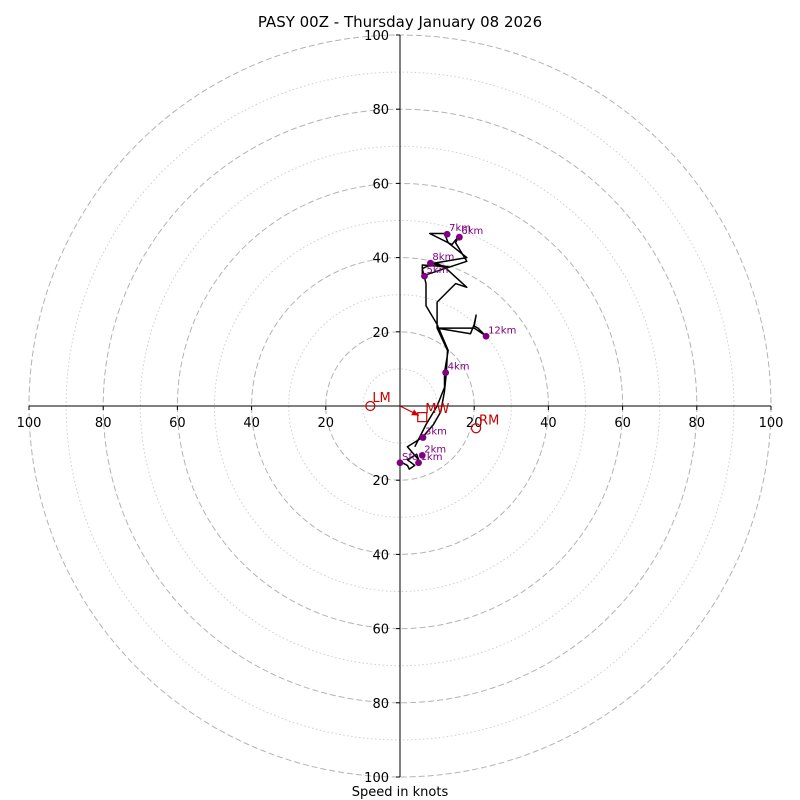 The width and height of the screenshot is (800, 800). Describe the element at coordinates (460, 228) in the screenshot. I see `height-marker-label: 7km` at that location.